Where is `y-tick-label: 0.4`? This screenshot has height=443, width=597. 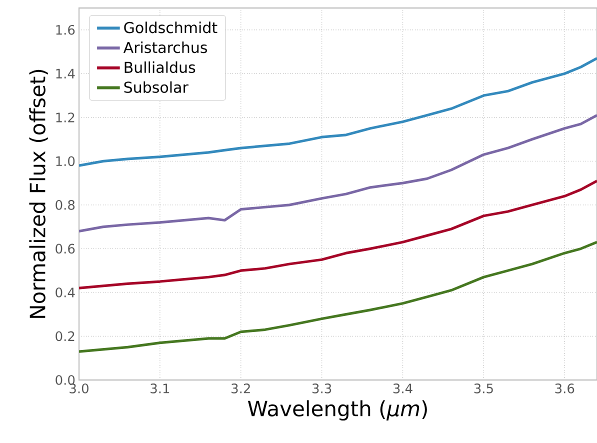 y-tick-label: 0.4 is located at coordinates (65, 293).